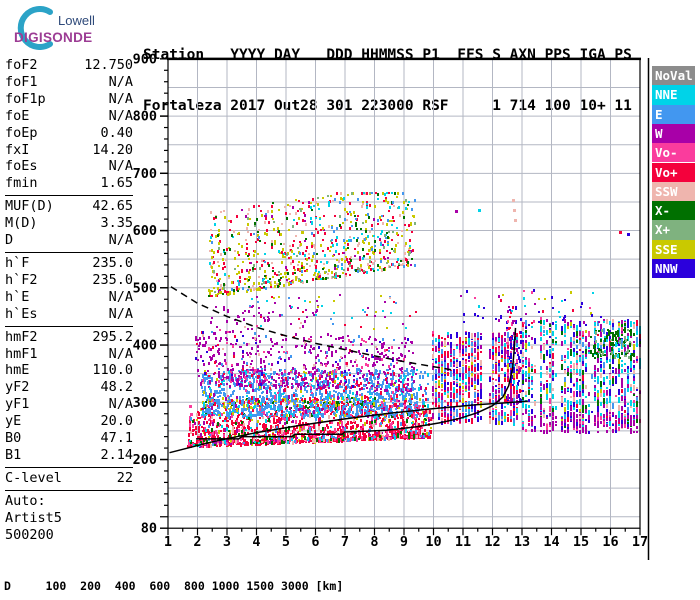 The image size is (700, 600). Describe the element at coordinates (66, 28) in the screenshot. I see `lowell-digisonde-logo: Lowell DIGISONDE` at that location.